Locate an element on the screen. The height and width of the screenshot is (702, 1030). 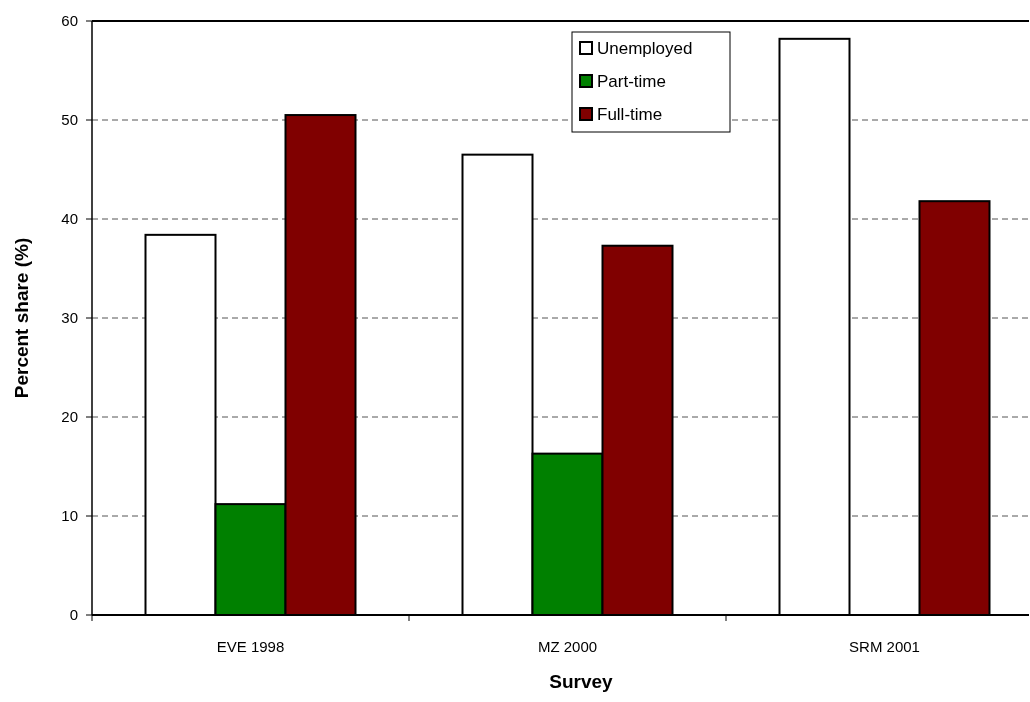
y-axis-title: Percent share (%) is located at coordinates (21, 318).